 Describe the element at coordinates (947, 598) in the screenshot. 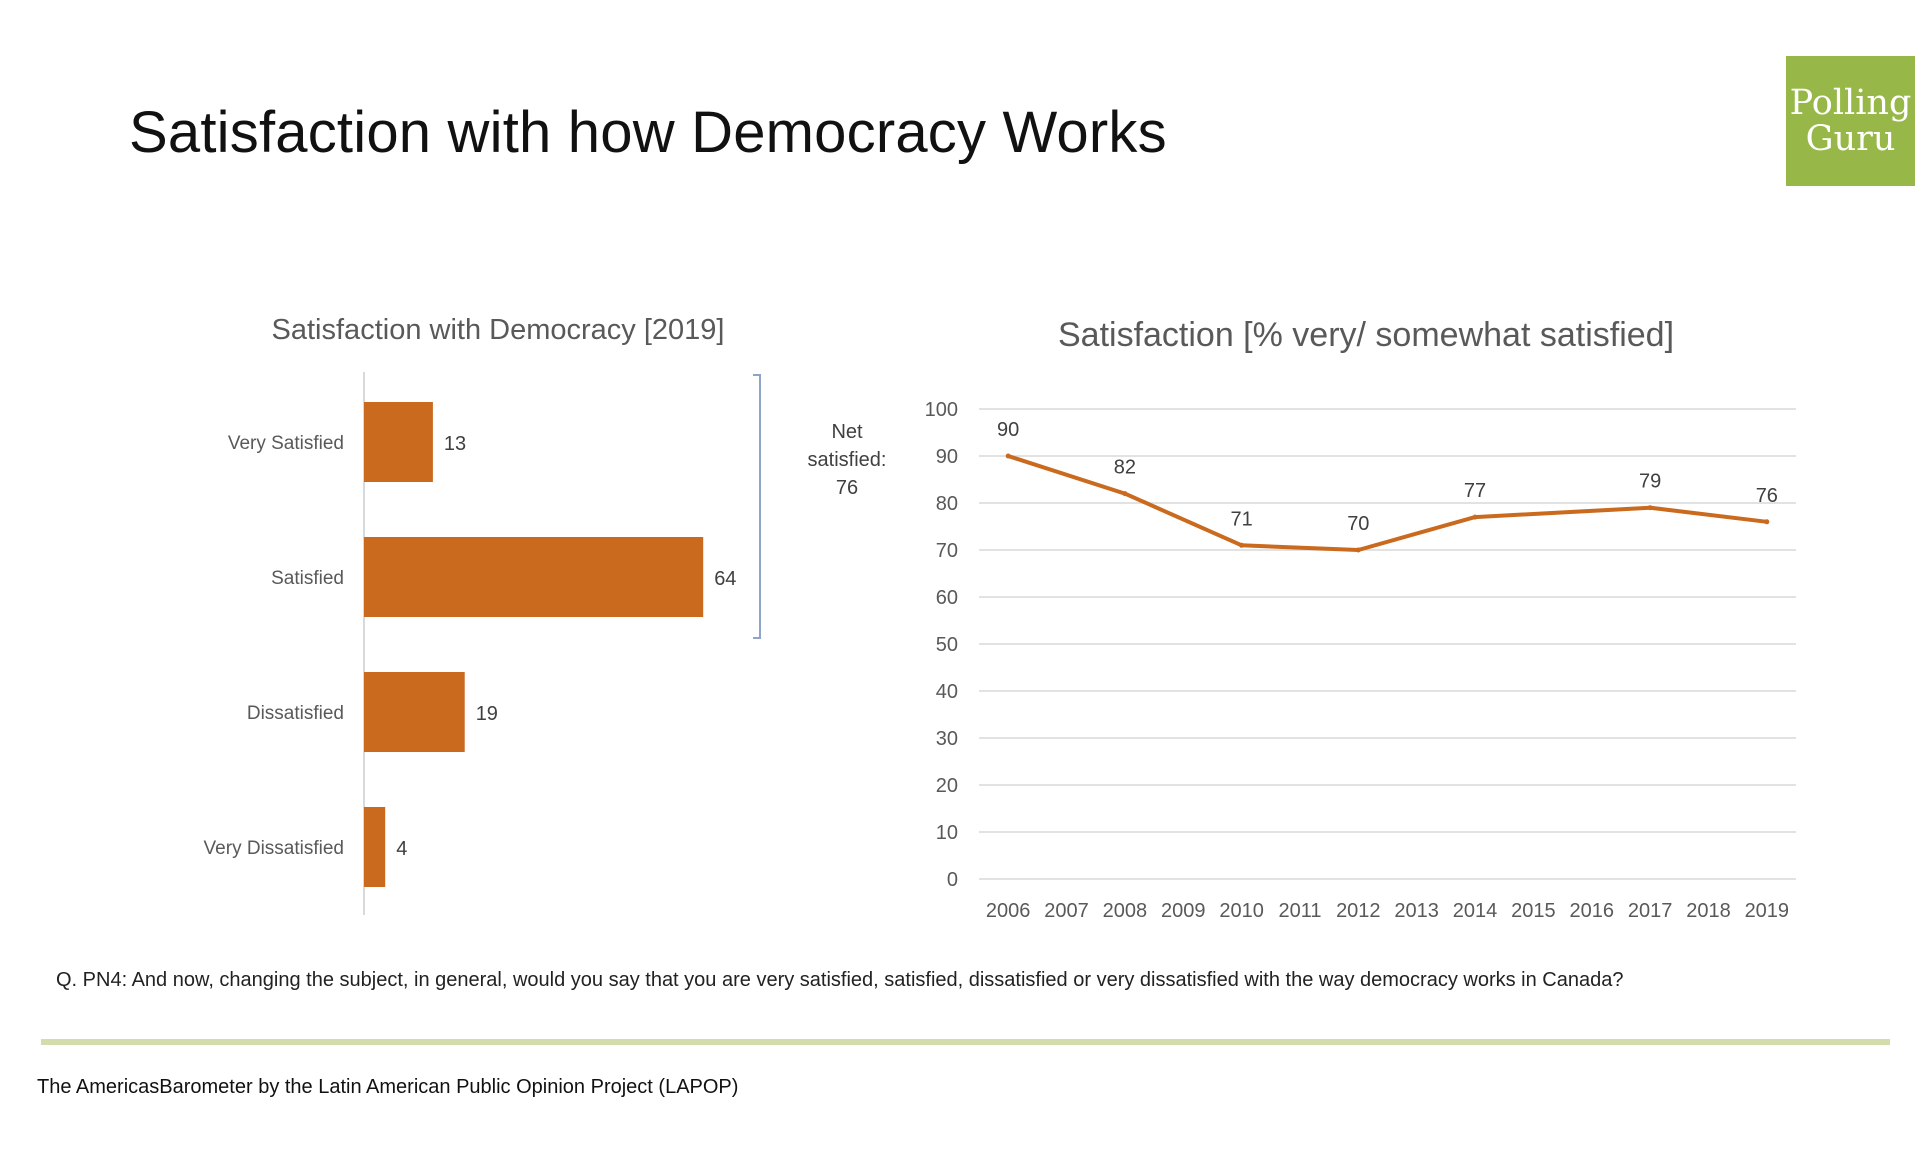

I see `y-tick-label: 60` at that location.